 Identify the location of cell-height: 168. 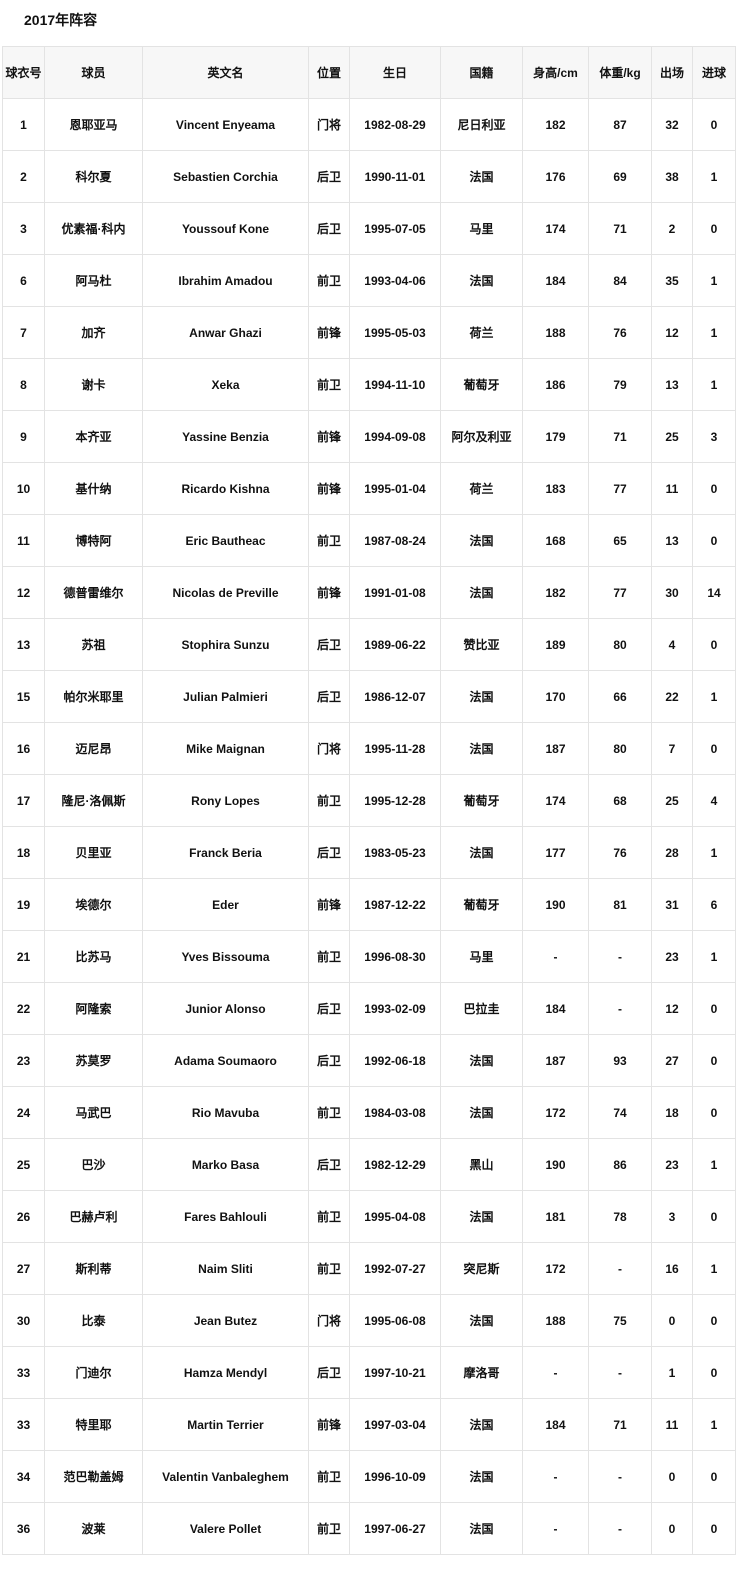
(555, 540).